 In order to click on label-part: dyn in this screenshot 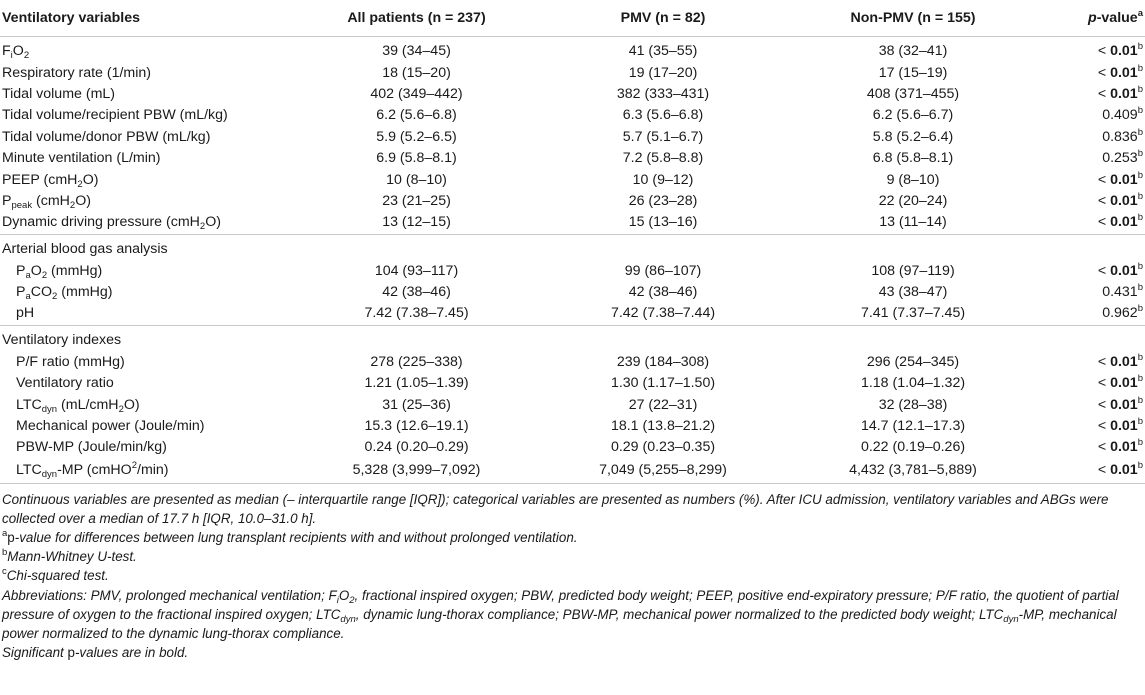, I will do `click(49, 475)`.